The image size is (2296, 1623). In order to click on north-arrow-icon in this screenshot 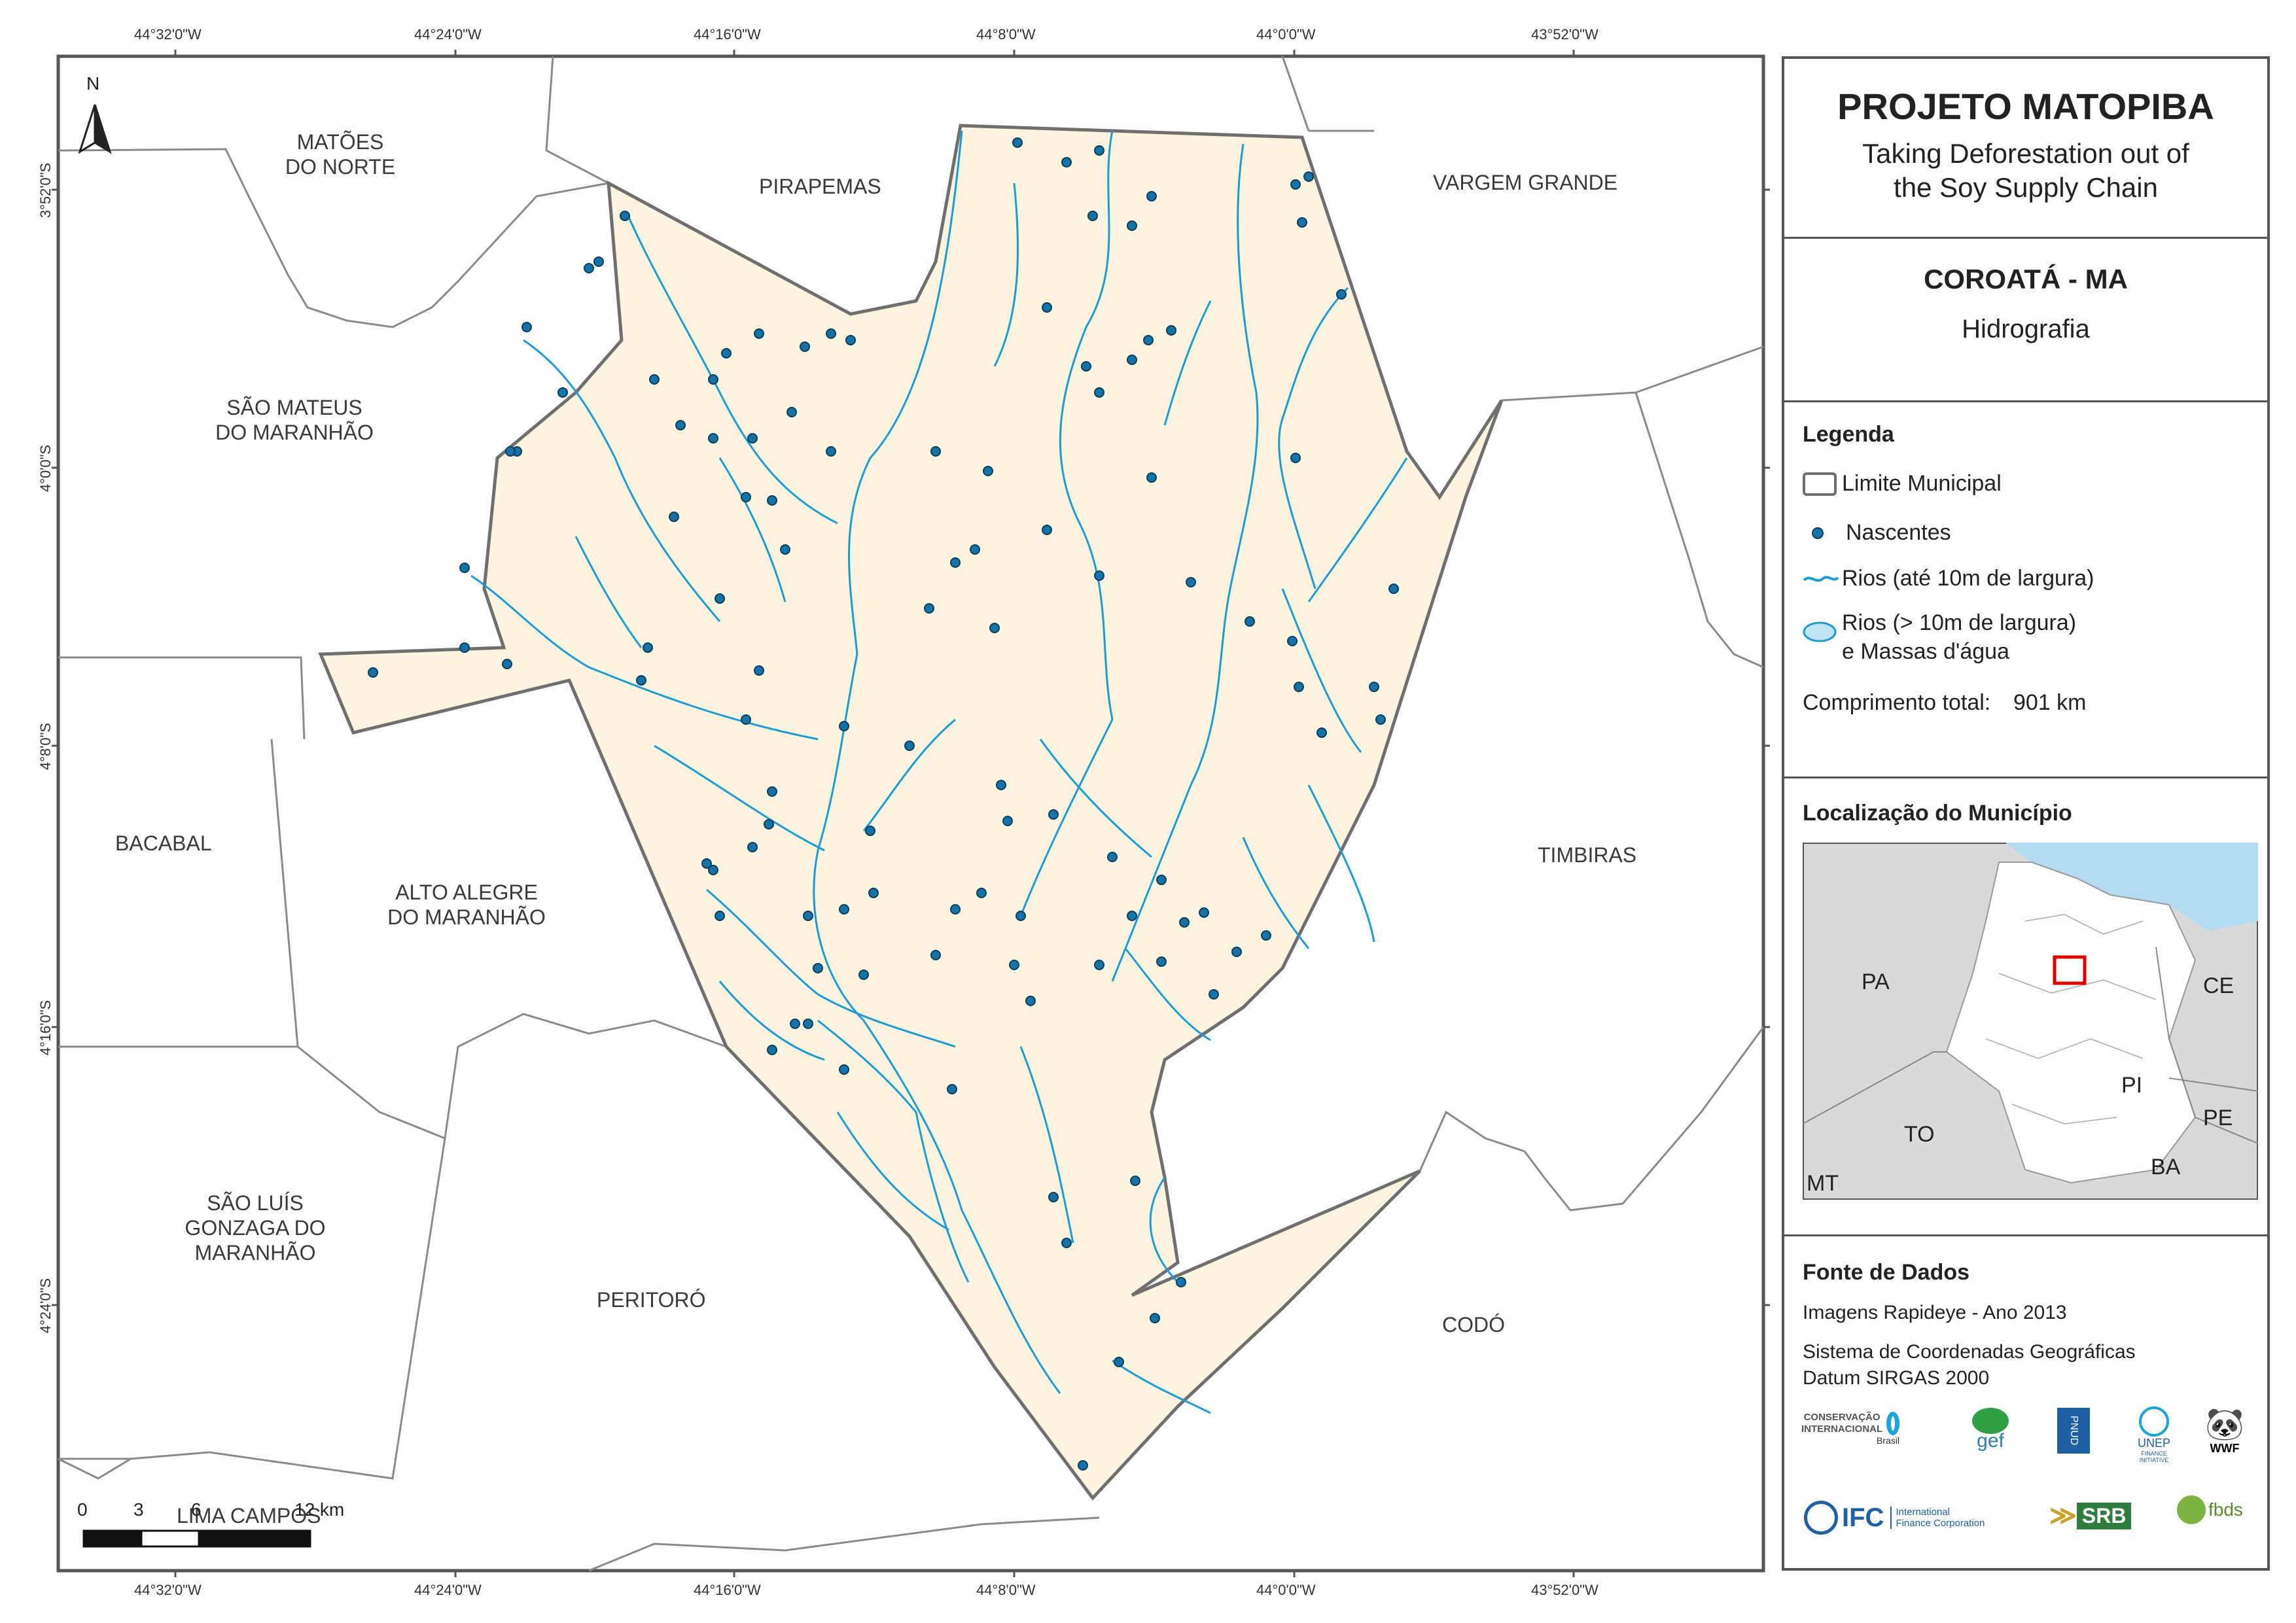, I will do `click(95, 129)`.